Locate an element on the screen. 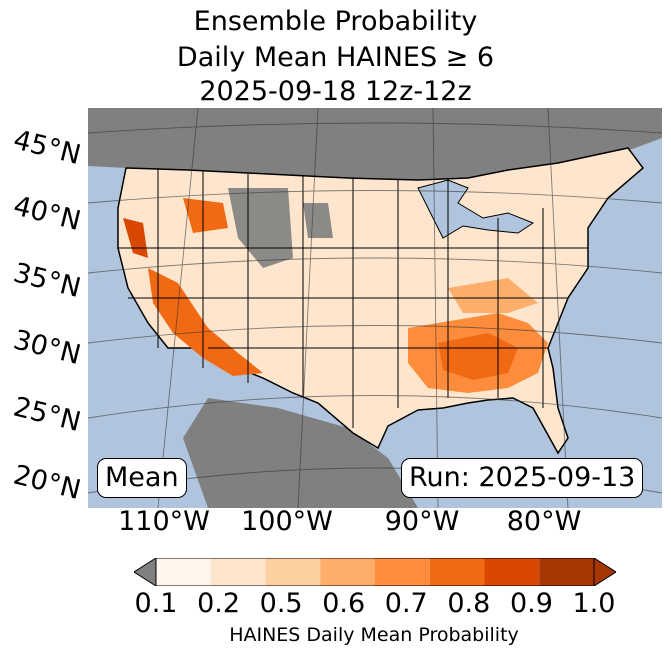 This screenshot has height=658, width=671. mean-label-box: Mean is located at coordinates (142, 478).